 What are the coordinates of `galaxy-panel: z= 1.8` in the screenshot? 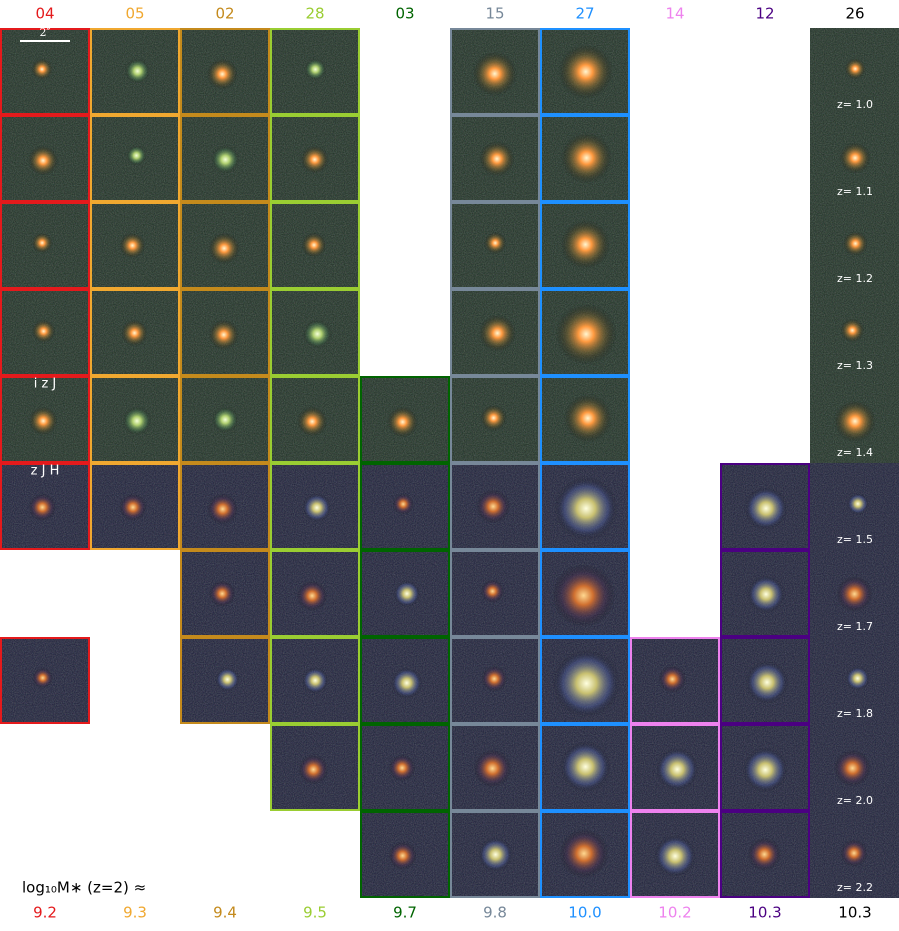 It's located at (854, 680).